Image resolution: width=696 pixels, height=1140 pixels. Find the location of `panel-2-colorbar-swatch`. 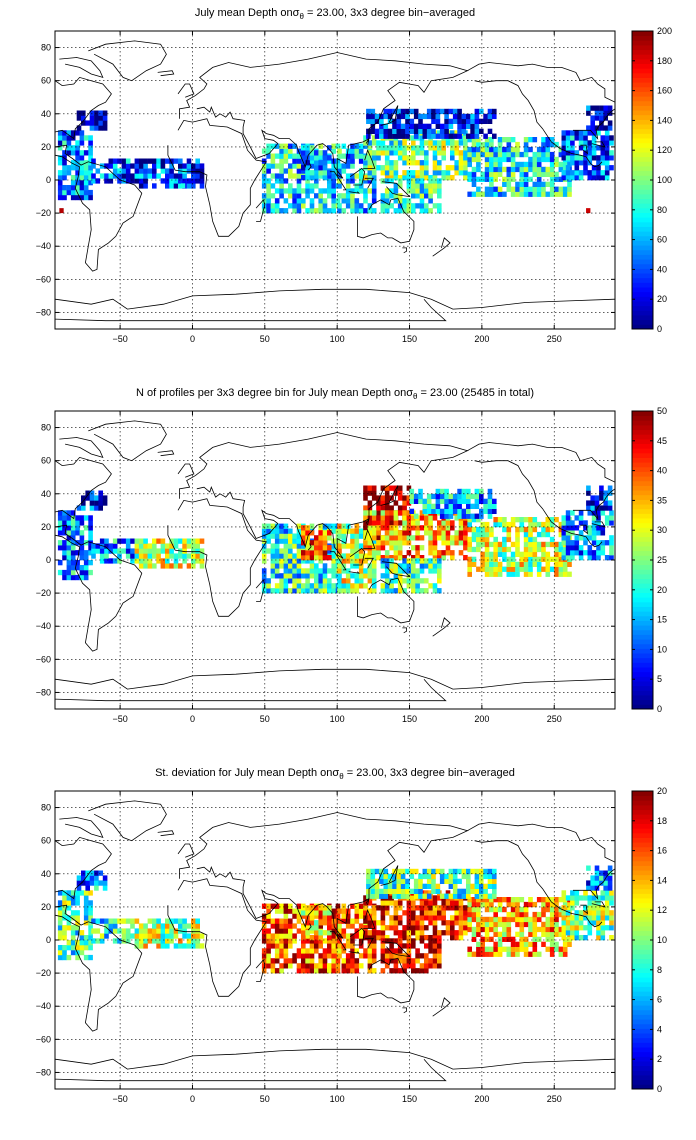

panel-2-colorbar-swatch is located at coordinates (642, 614).